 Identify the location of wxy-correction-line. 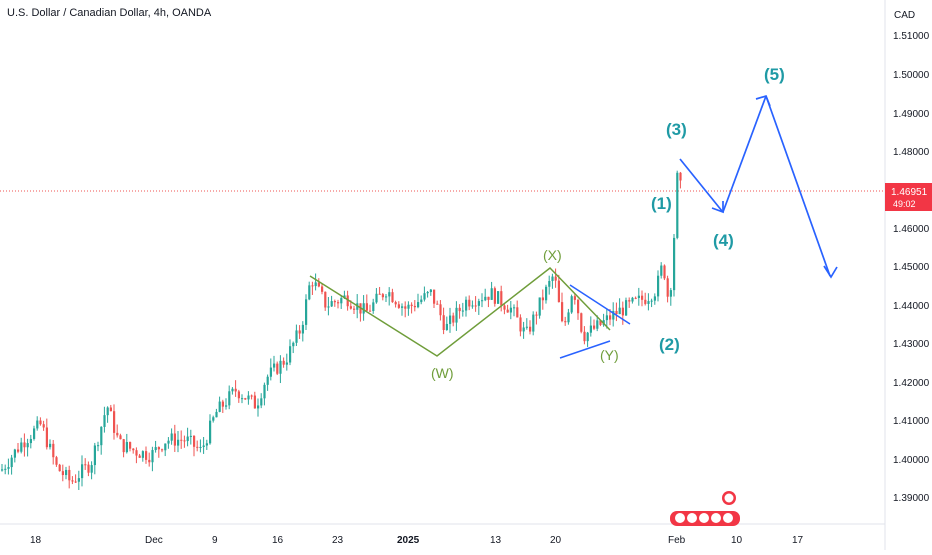
(460, 311).